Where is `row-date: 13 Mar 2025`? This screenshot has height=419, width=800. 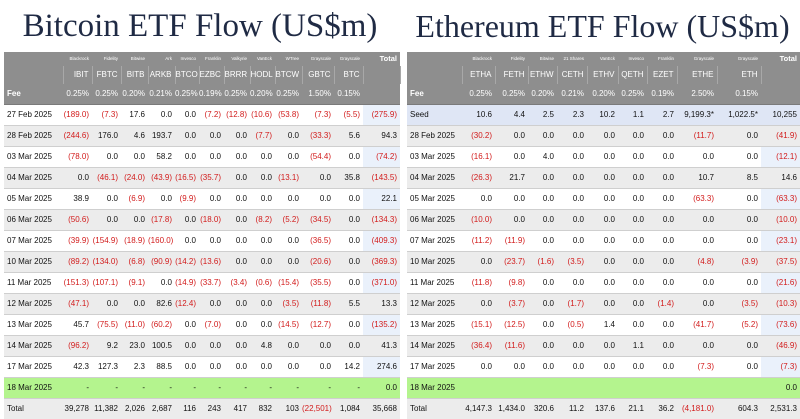
row-date: 13 Mar 2025 is located at coordinates (33, 325).